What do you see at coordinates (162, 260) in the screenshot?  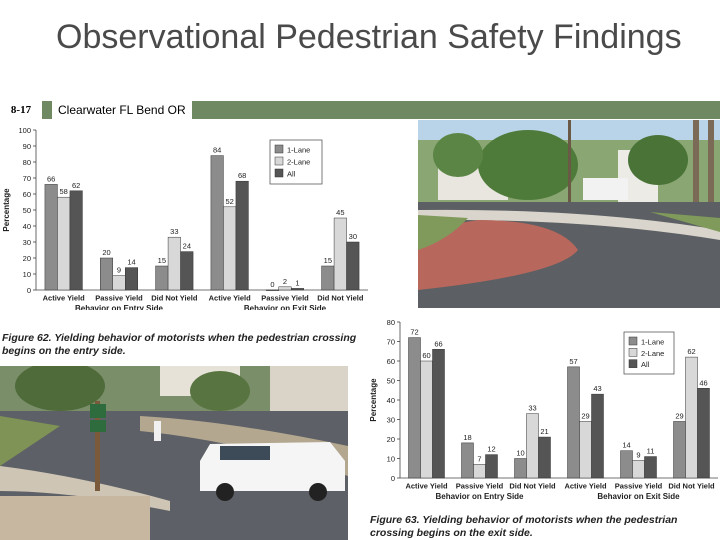 I see `bar-value-label: 15` at bounding box center [162, 260].